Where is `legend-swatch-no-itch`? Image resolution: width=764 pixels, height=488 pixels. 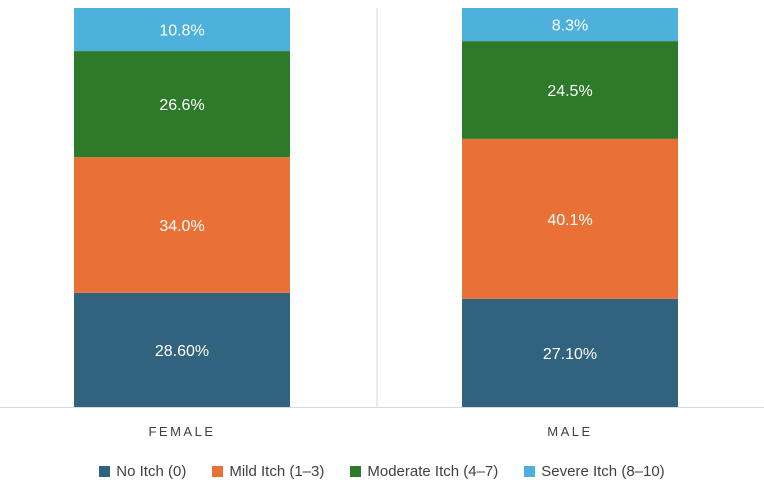
legend-swatch-no-itch is located at coordinates (105, 471).